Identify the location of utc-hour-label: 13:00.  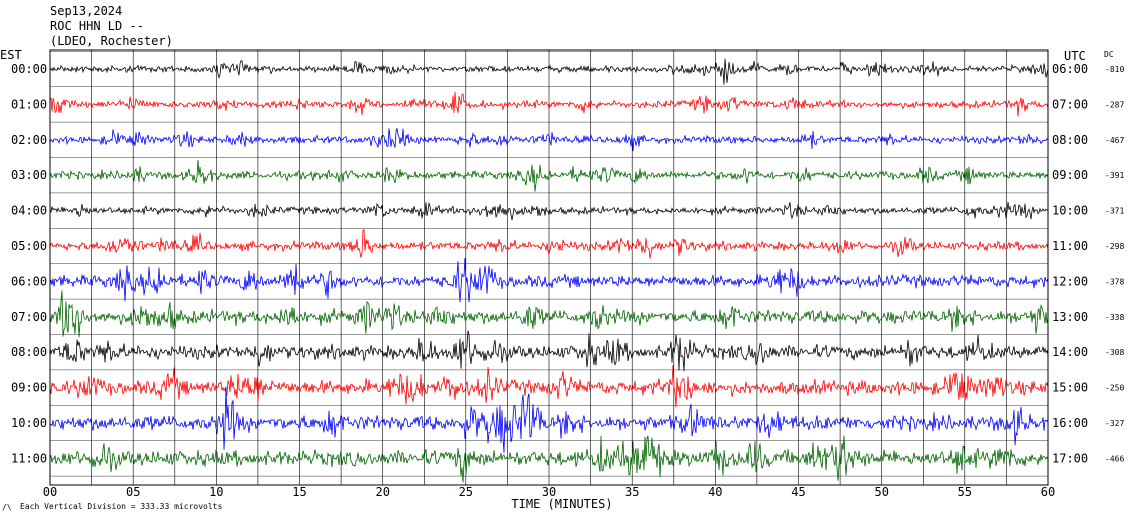
(1070, 317).